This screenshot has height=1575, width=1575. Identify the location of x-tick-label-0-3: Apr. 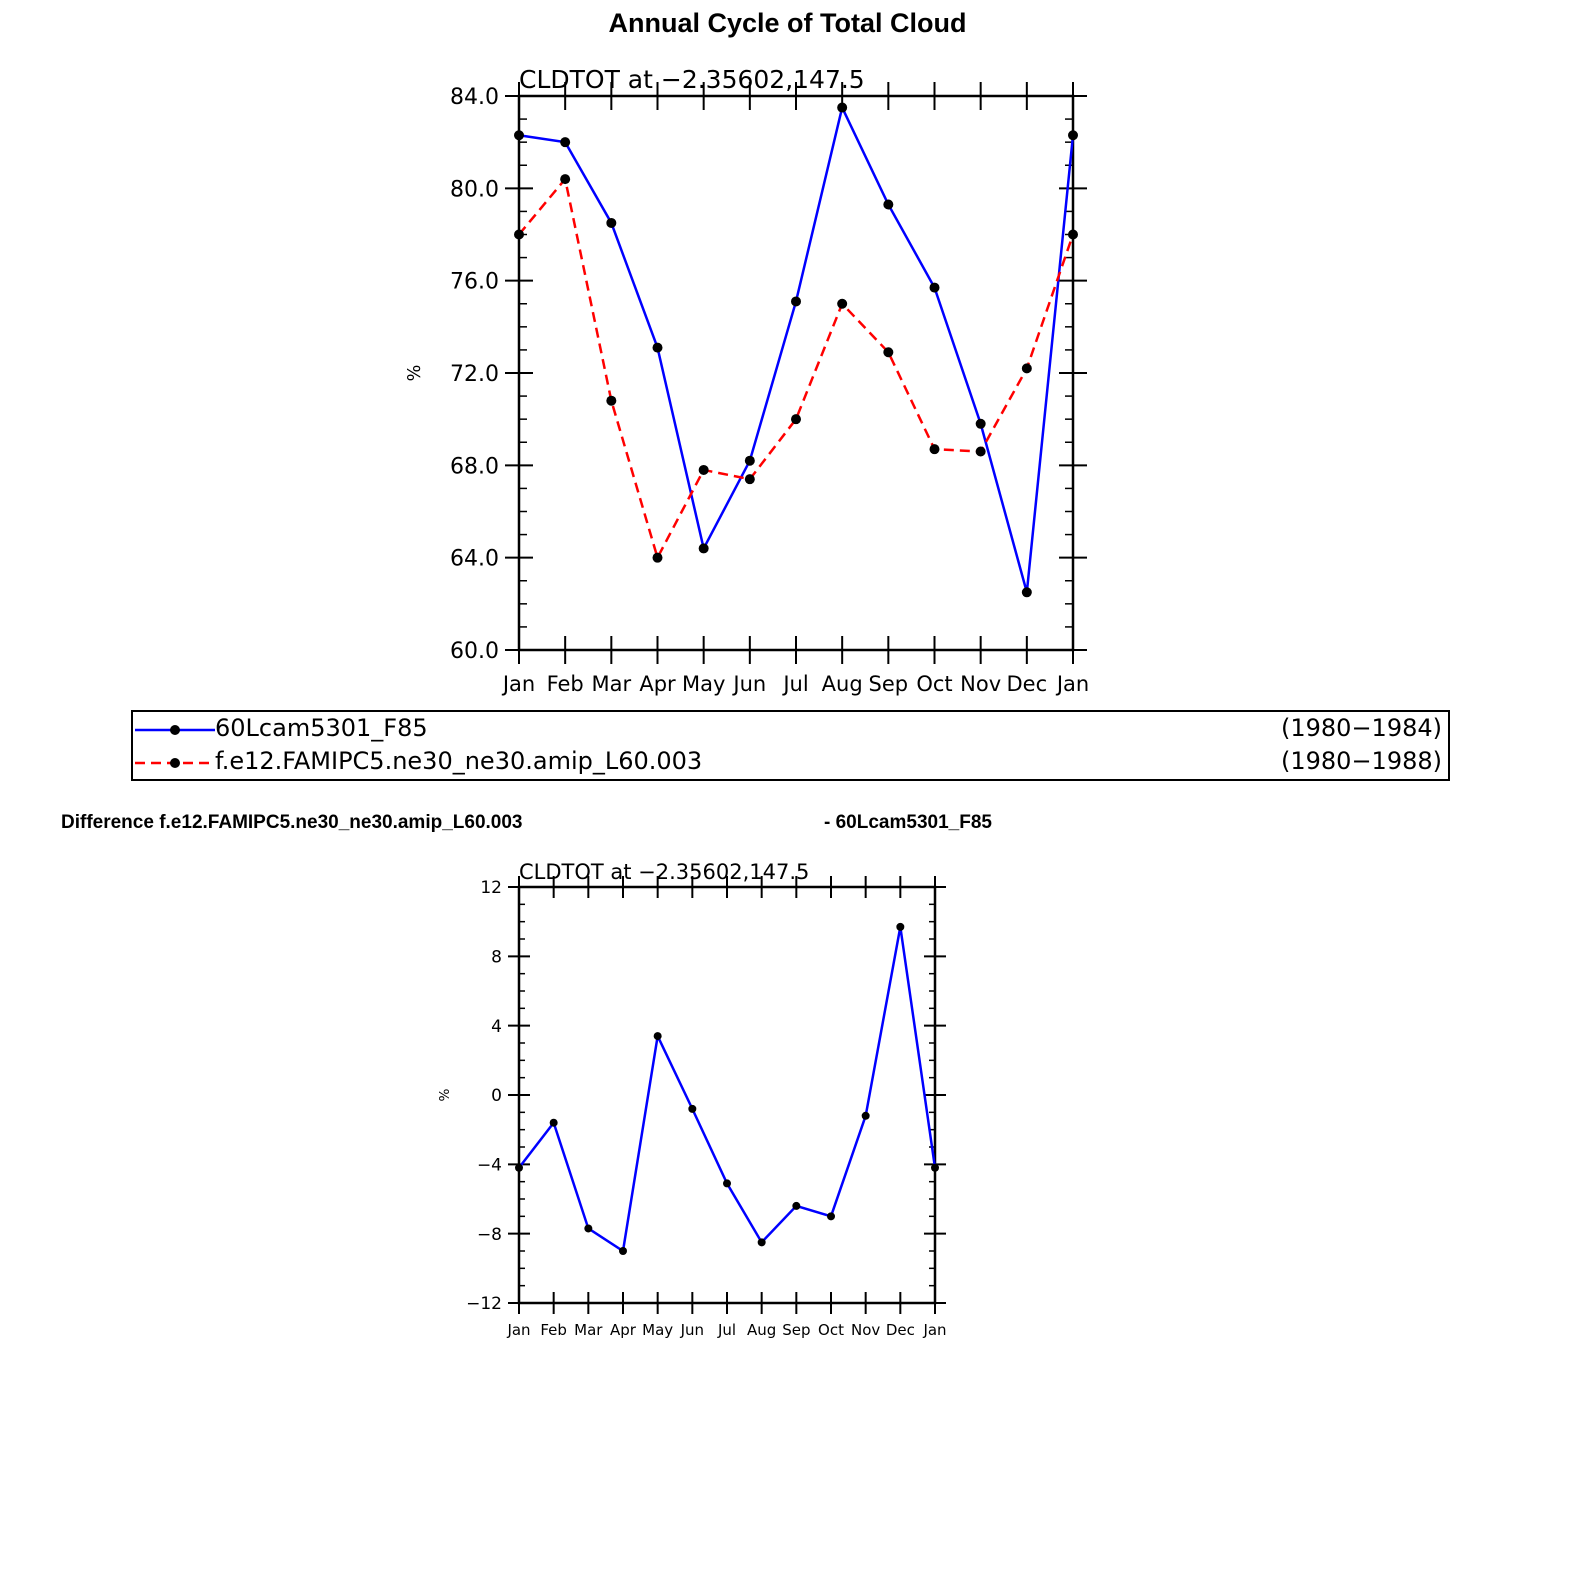
(657, 684).